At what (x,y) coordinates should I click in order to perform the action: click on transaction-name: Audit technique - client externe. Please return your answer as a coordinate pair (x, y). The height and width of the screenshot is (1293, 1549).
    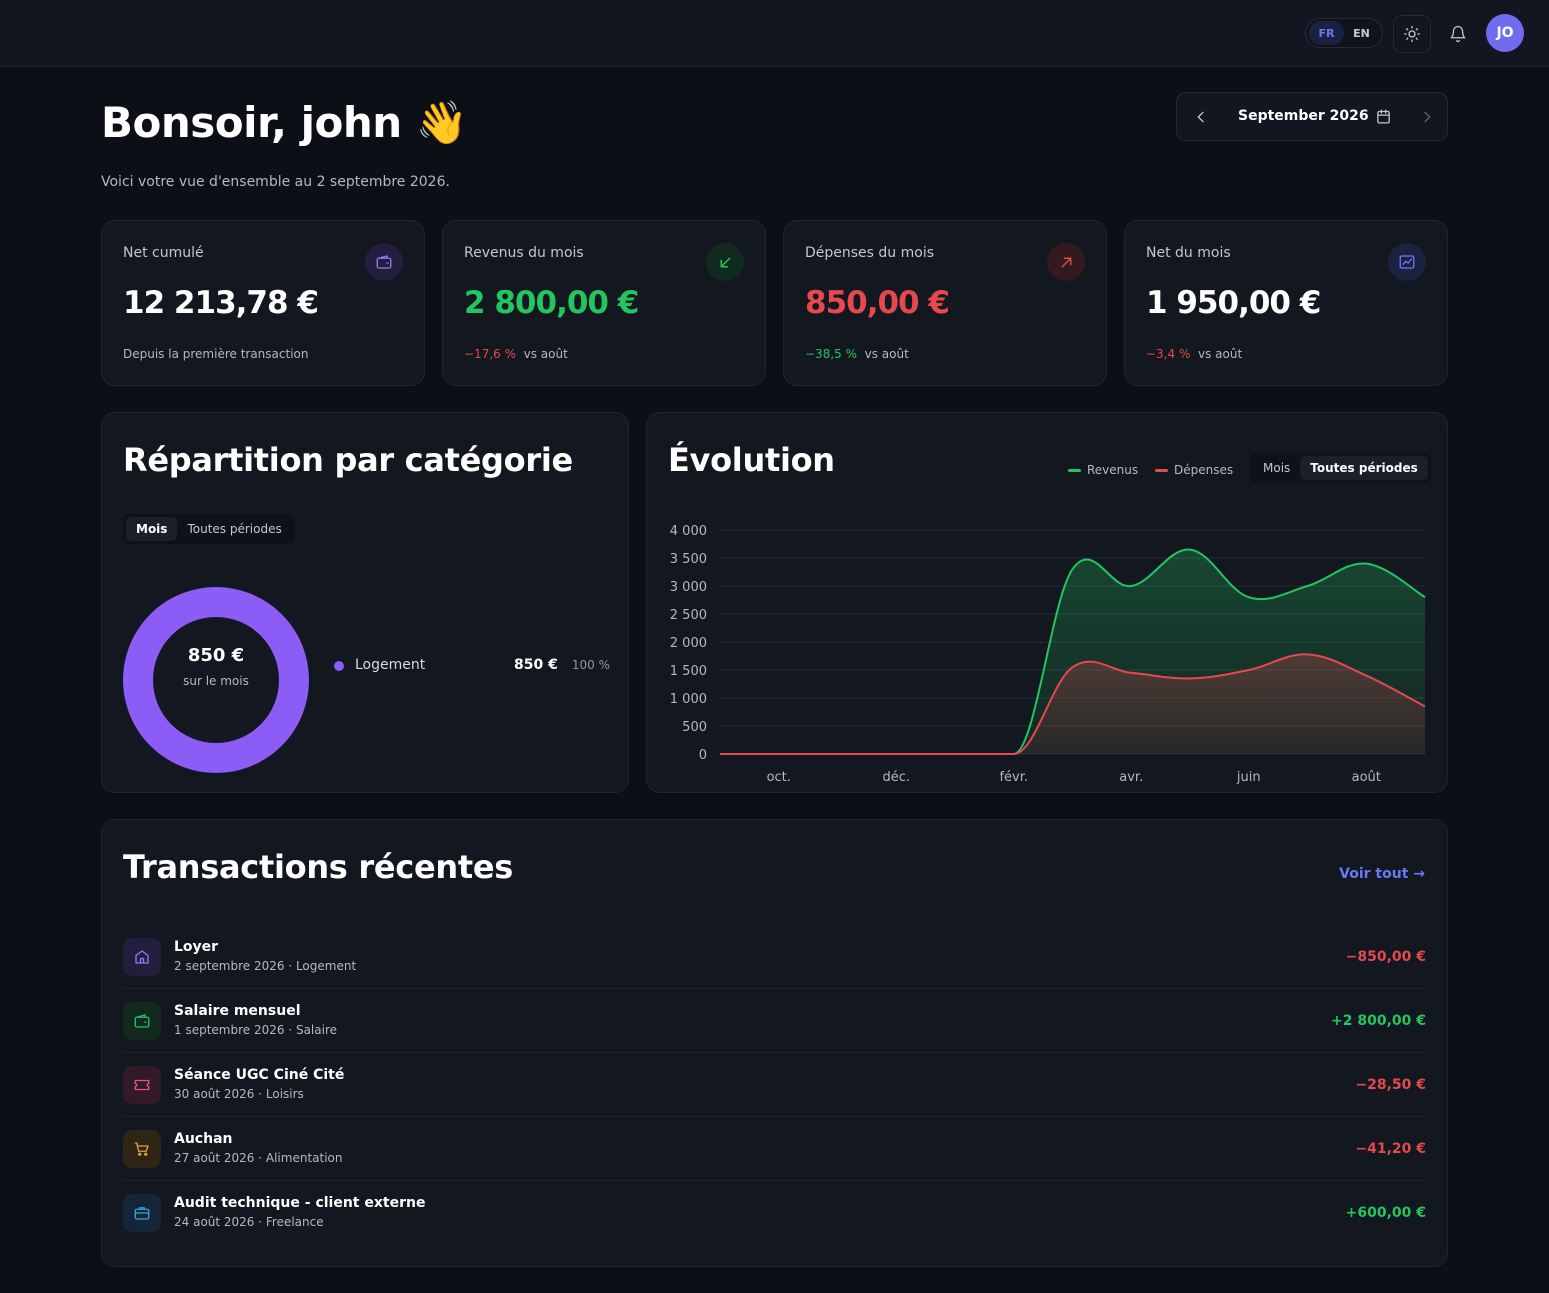
    Looking at the image, I should click on (300, 1203).